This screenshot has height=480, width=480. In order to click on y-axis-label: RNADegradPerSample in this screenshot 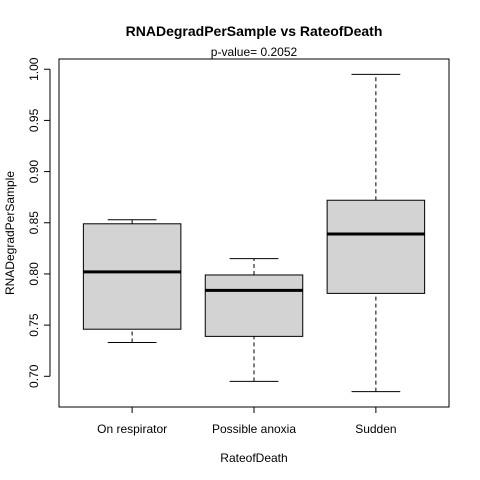, I will do `click(10, 233)`.